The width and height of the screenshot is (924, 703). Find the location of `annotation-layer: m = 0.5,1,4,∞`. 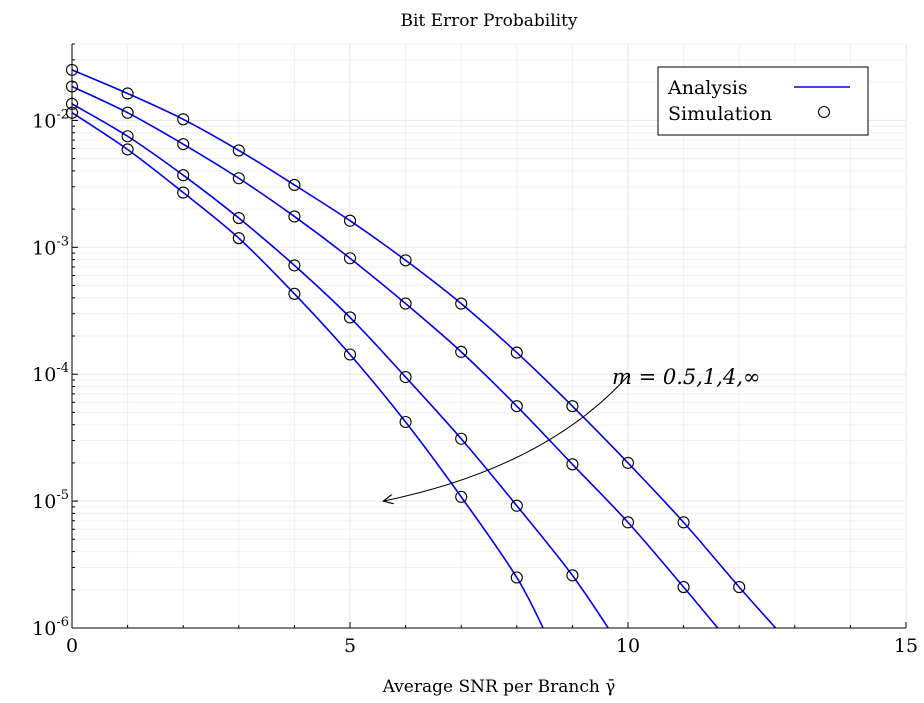

annotation-layer: m = 0.5,1,4,∞ is located at coordinates (572, 433).